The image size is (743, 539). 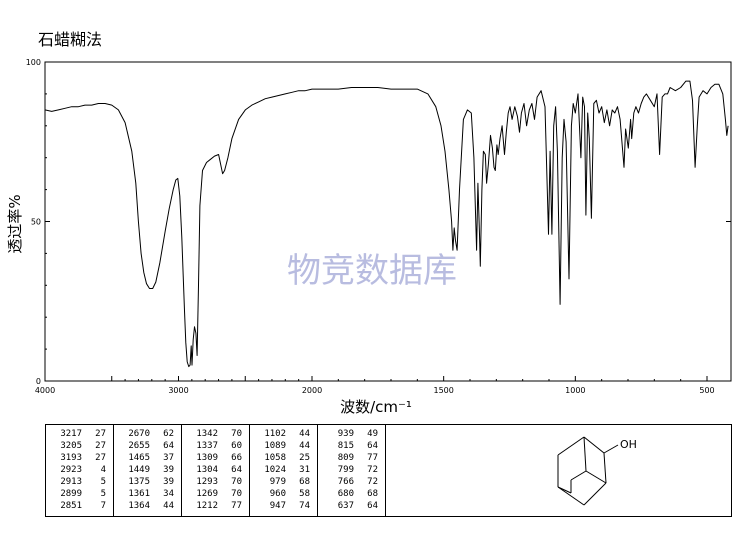 What do you see at coordinates (215, 446) in the screenshot?
I see `peak-row: 1337 60` at bounding box center [215, 446].